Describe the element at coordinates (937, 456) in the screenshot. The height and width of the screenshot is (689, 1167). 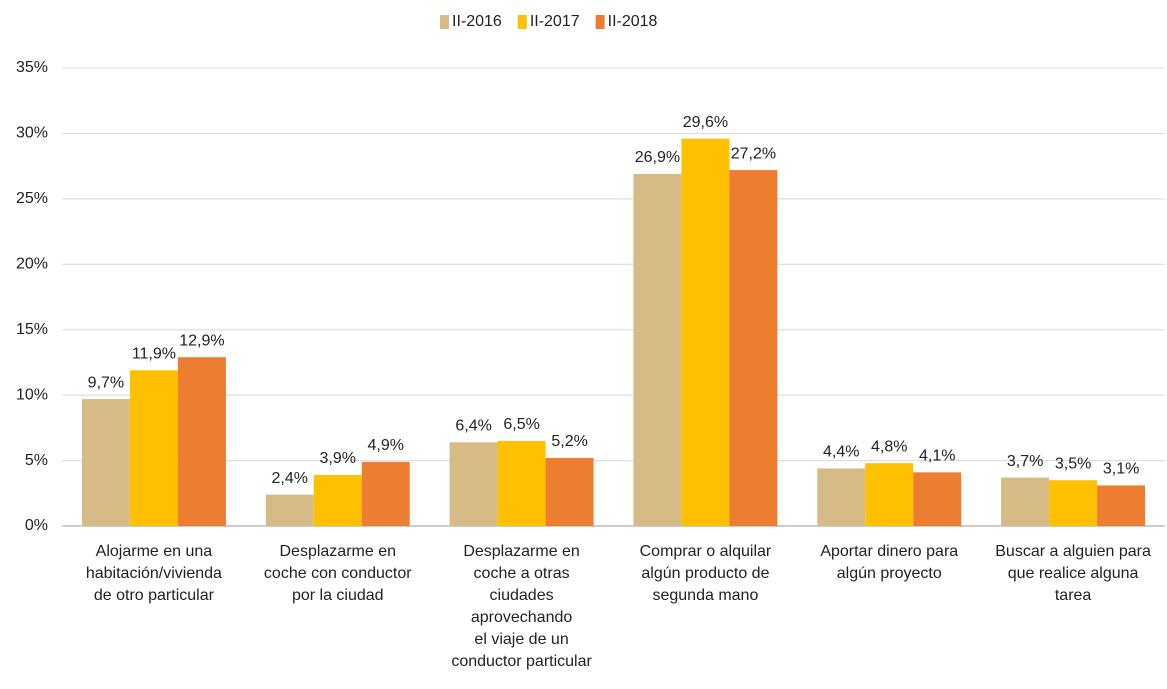
I see `data-label: 4,1%` at that location.